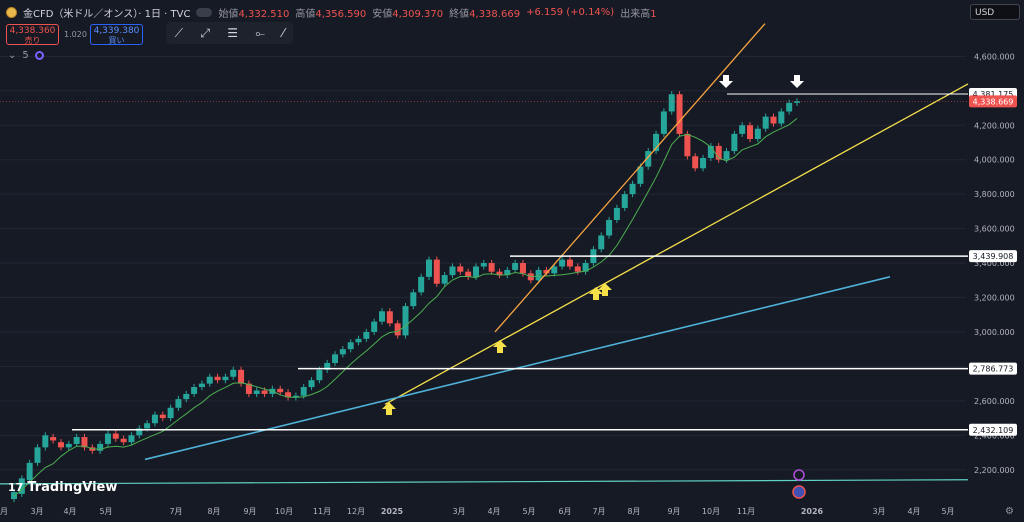 This screenshot has width=1024, height=522. I want to click on settings-icon: ⚙, so click(1009, 511).